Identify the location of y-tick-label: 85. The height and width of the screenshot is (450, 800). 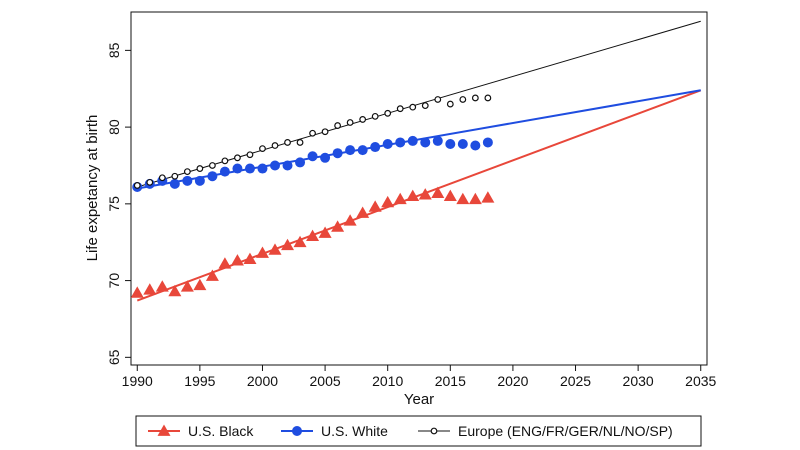
(114, 50).